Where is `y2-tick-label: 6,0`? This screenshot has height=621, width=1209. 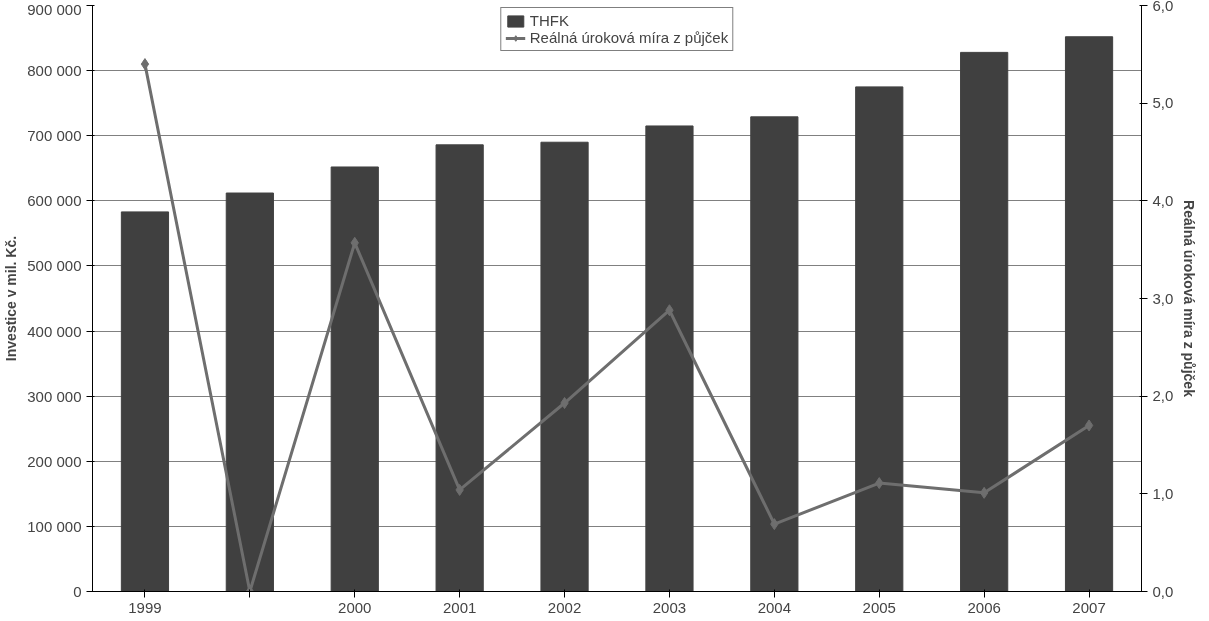
y2-tick-label: 6,0 is located at coordinates (1163, 7).